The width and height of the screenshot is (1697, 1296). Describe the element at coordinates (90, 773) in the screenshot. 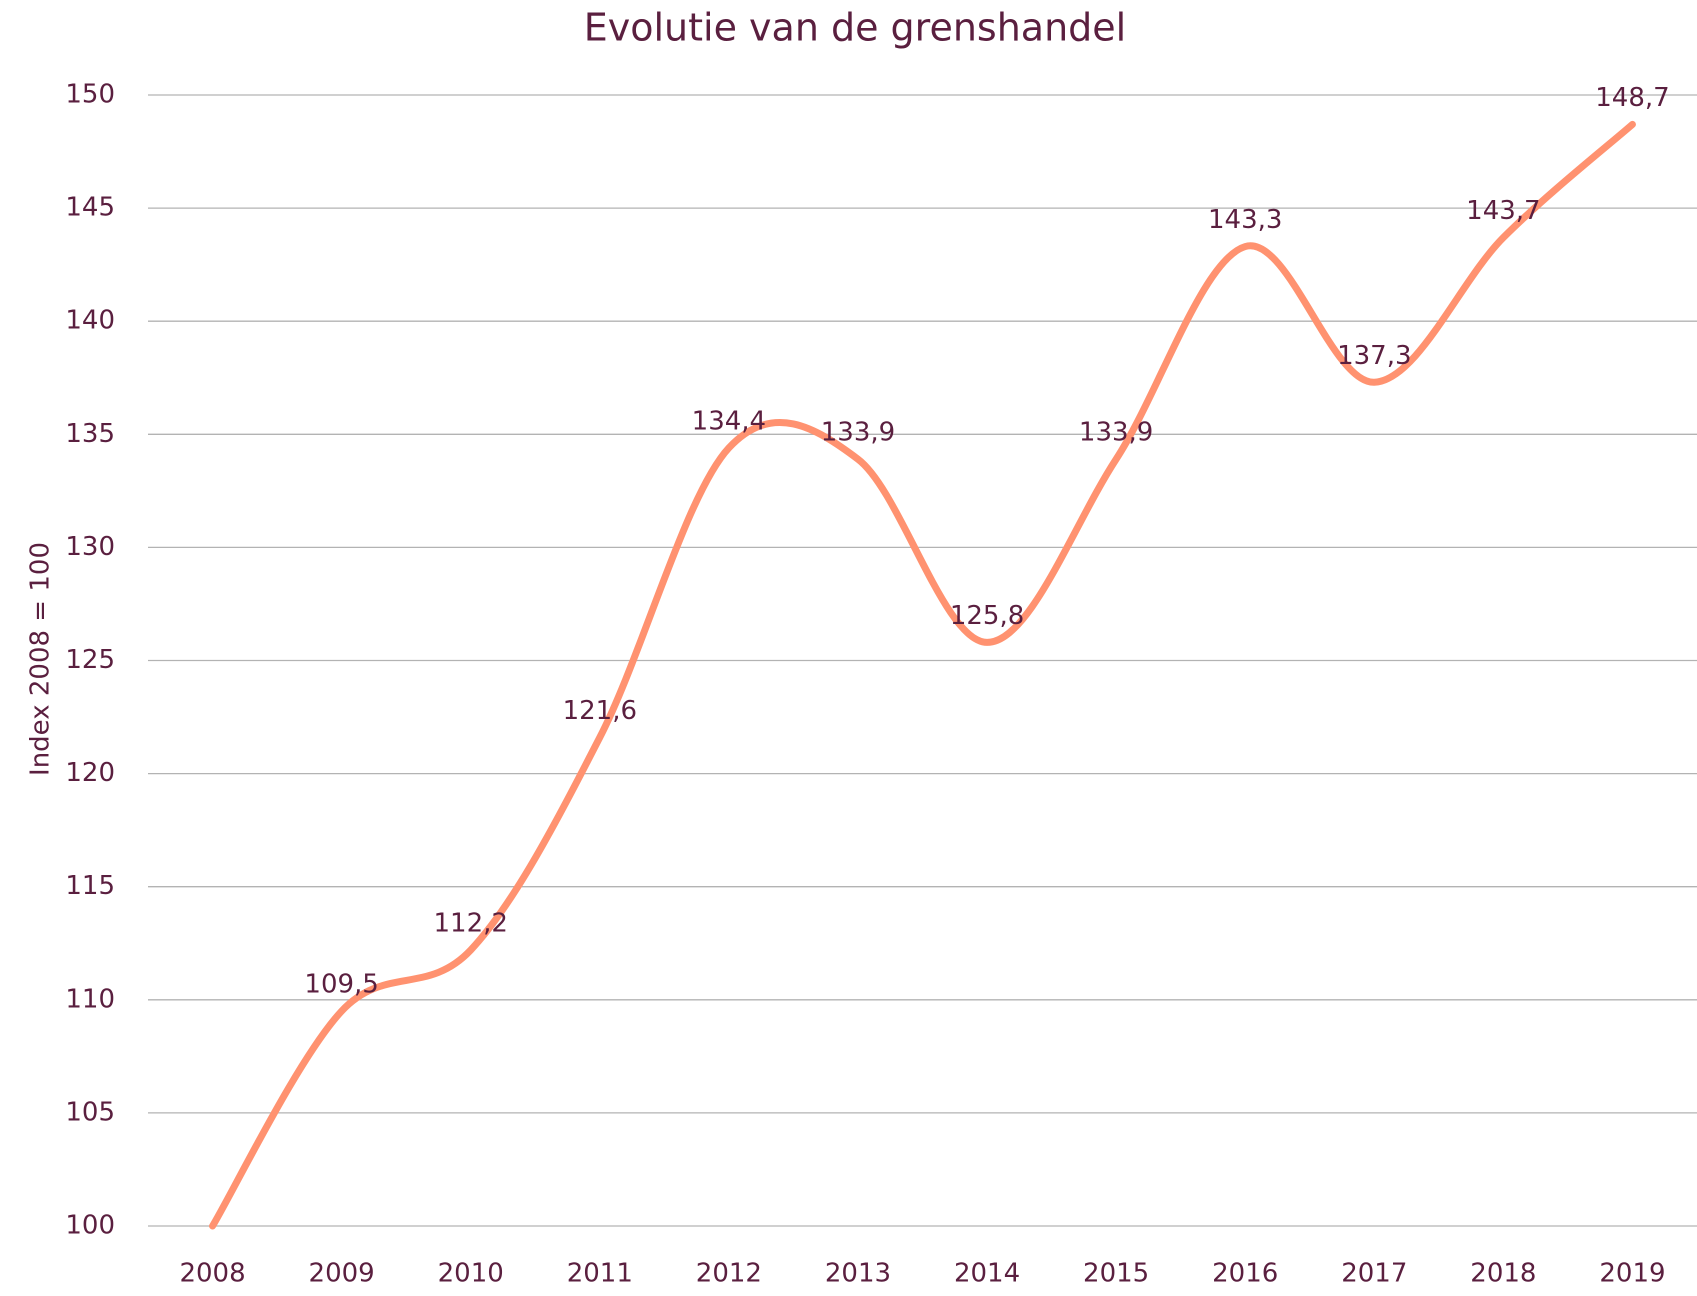

I see `y-tick-label: 120` at that location.